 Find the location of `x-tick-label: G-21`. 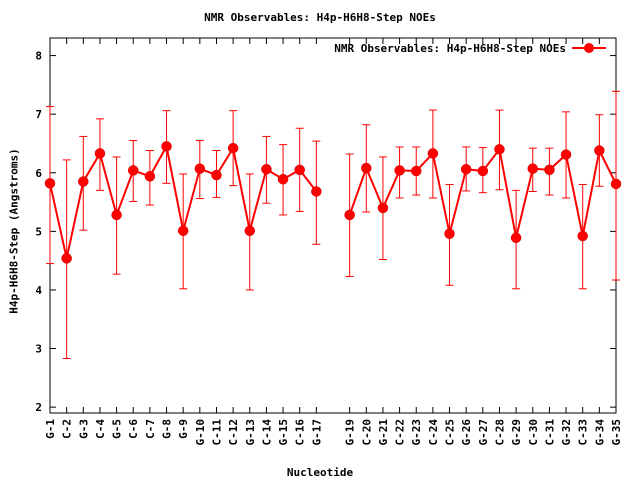

x-tick-label: G-21 is located at coordinates (383, 432).